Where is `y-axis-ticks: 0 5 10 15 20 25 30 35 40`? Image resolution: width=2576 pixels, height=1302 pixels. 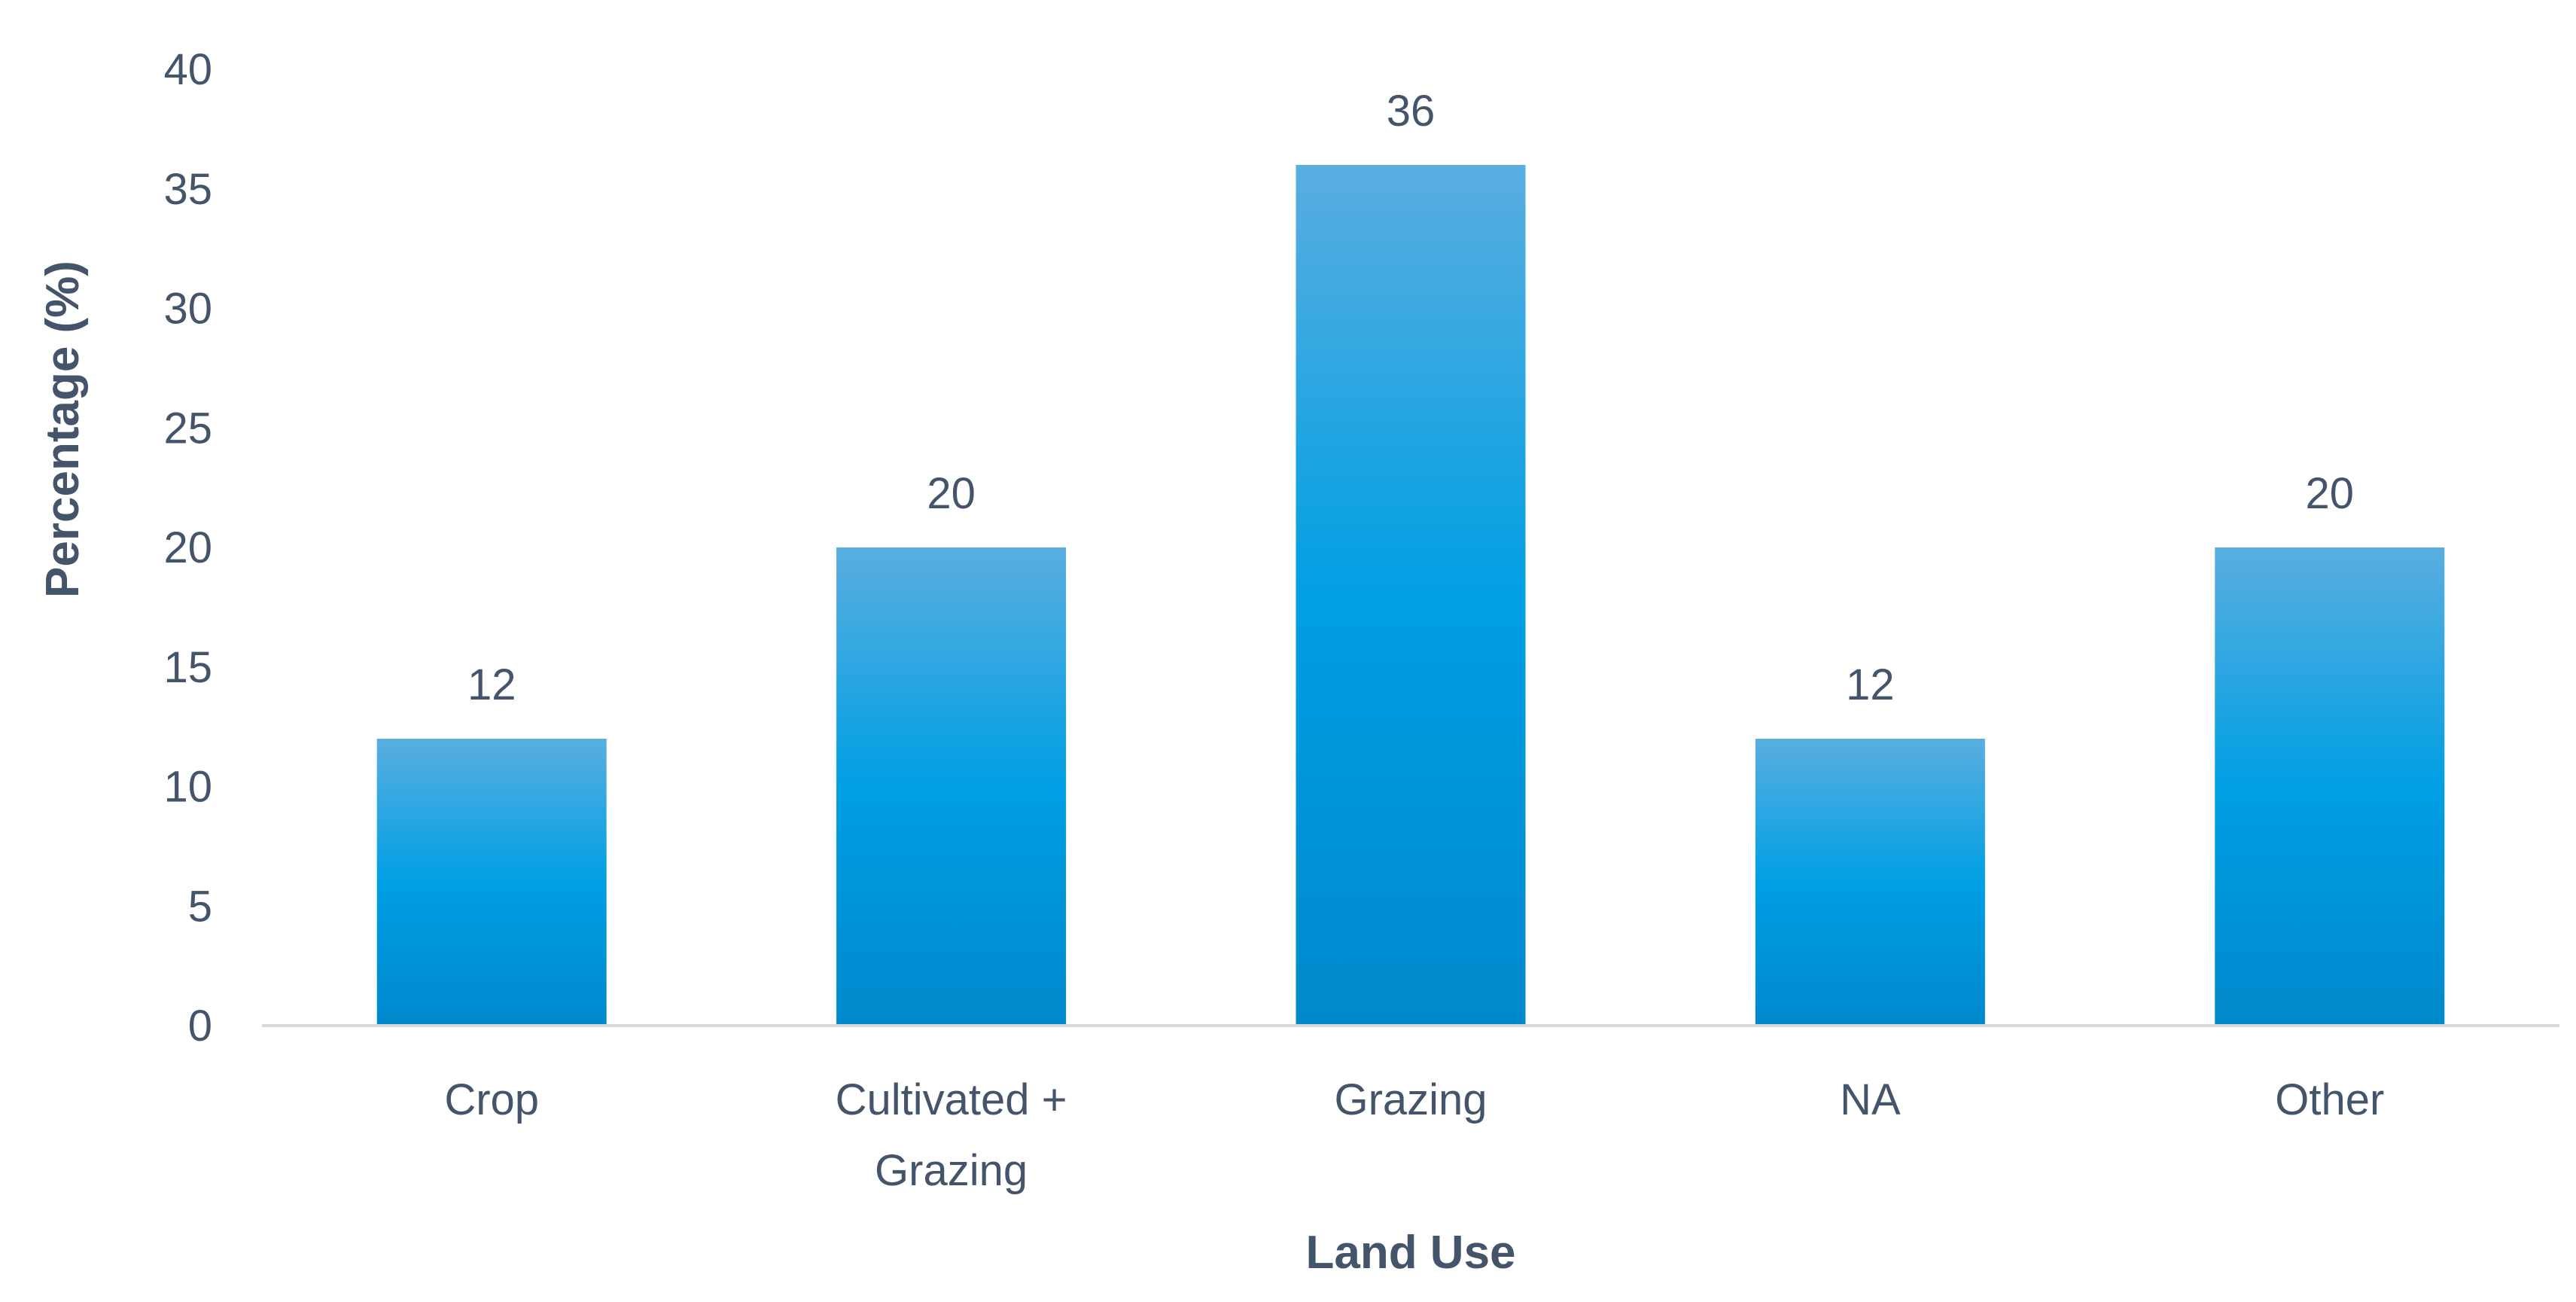 y-axis-ticks: 0 5 10 15 20 25 30 35 40 is located at coordinates (188, 547).